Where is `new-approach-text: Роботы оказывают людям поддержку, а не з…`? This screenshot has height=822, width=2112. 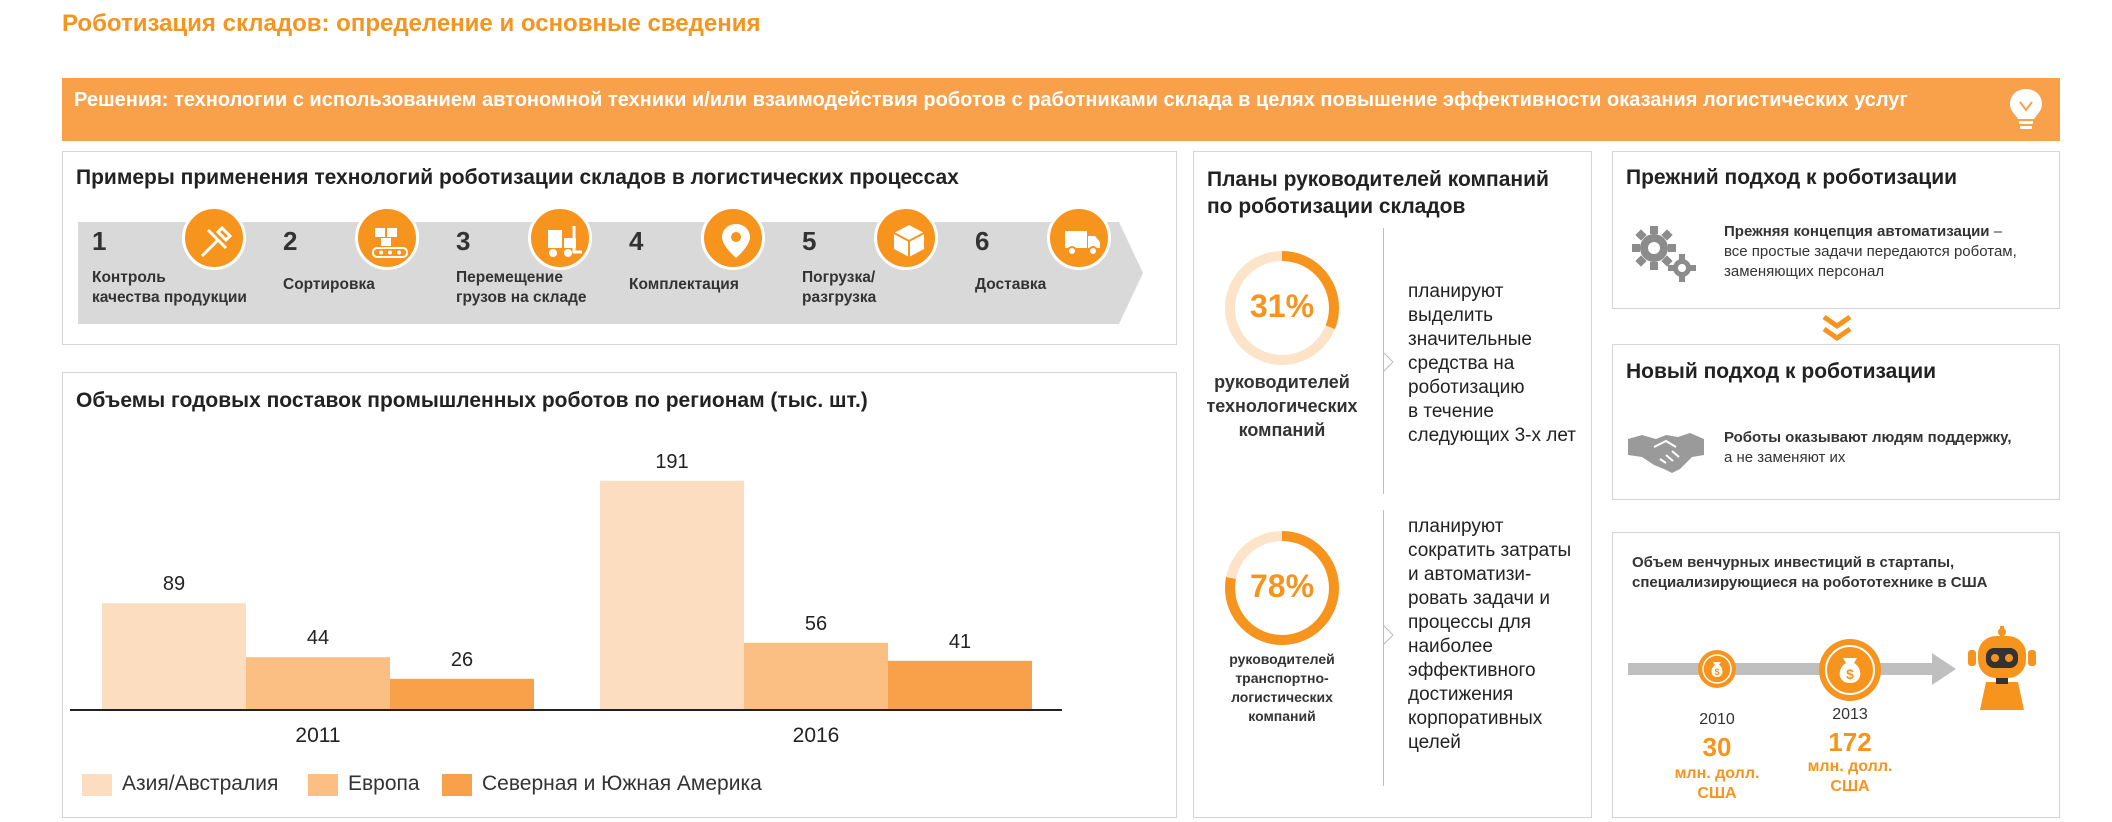 new-approach-text: Роботы оказывают людям поддержку, а не з… is located at coordinates (1868, 448).